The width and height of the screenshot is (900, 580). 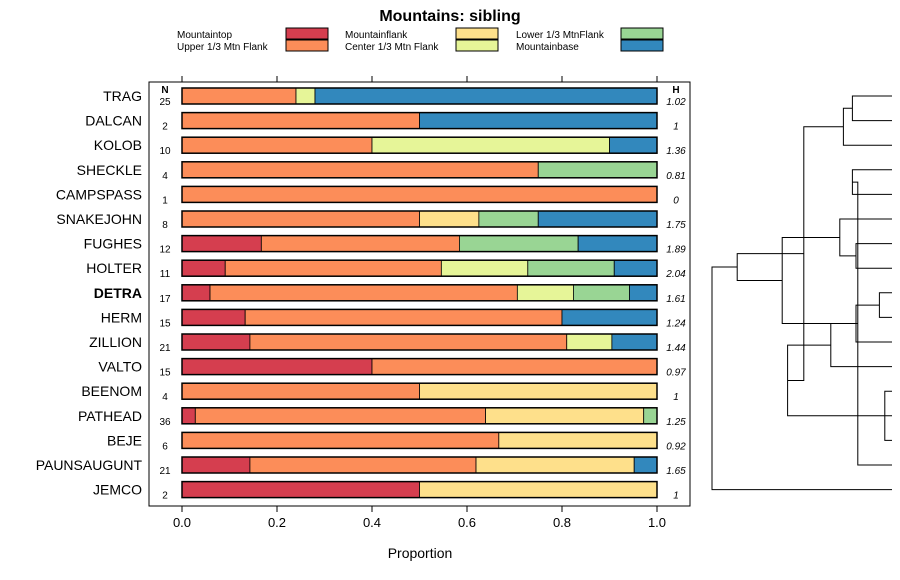 I want to click on n-value-detra: 17, so click(x=165, y=299).